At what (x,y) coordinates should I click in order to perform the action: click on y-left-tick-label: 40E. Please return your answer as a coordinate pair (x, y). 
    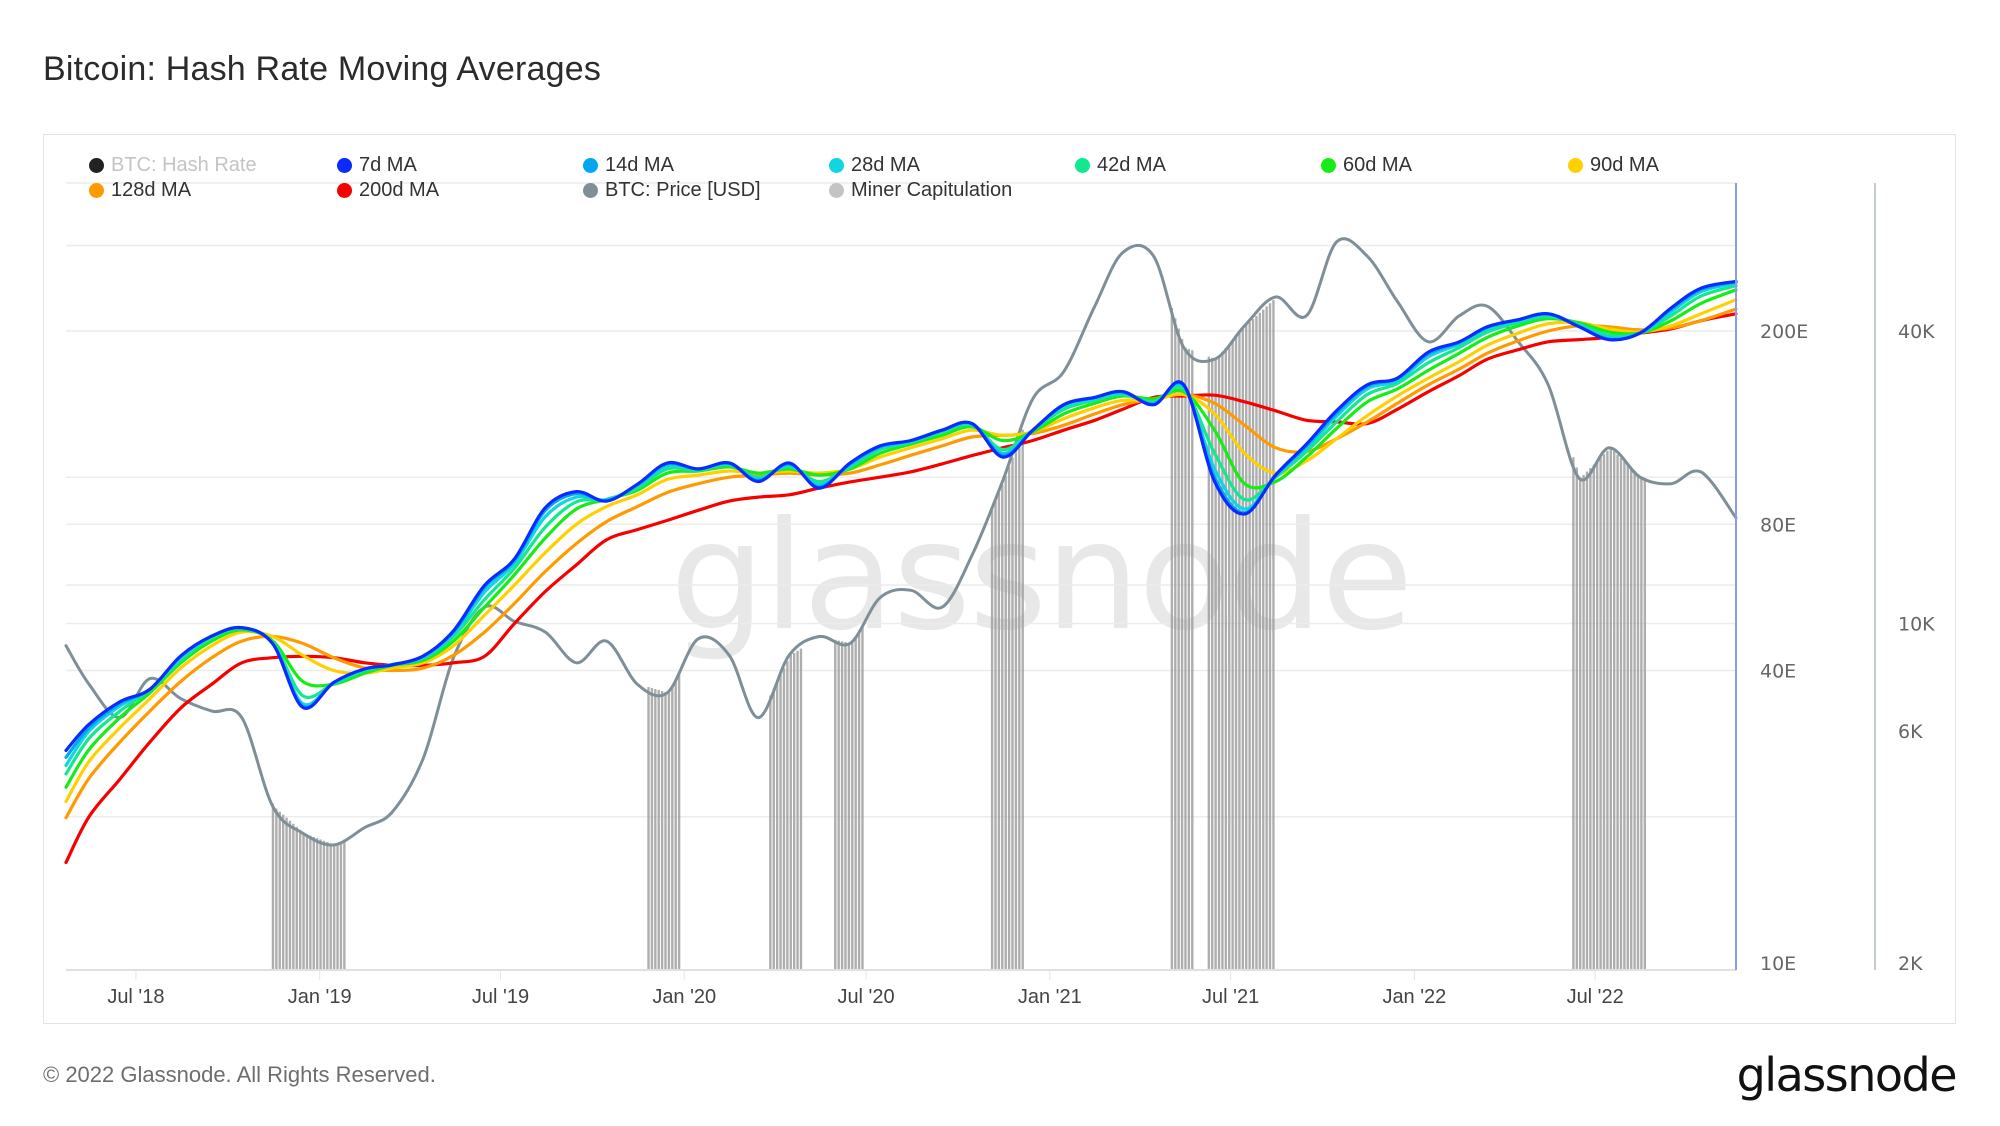
    Looking at the image, I should click on (1778, 672).